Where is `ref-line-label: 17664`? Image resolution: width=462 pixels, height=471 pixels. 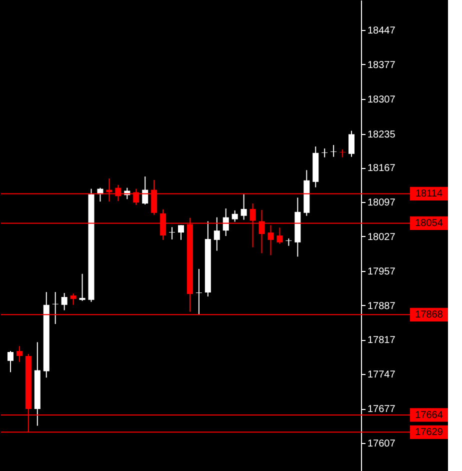 ref-line-label: 17664 is located at coordinates (429, 415).